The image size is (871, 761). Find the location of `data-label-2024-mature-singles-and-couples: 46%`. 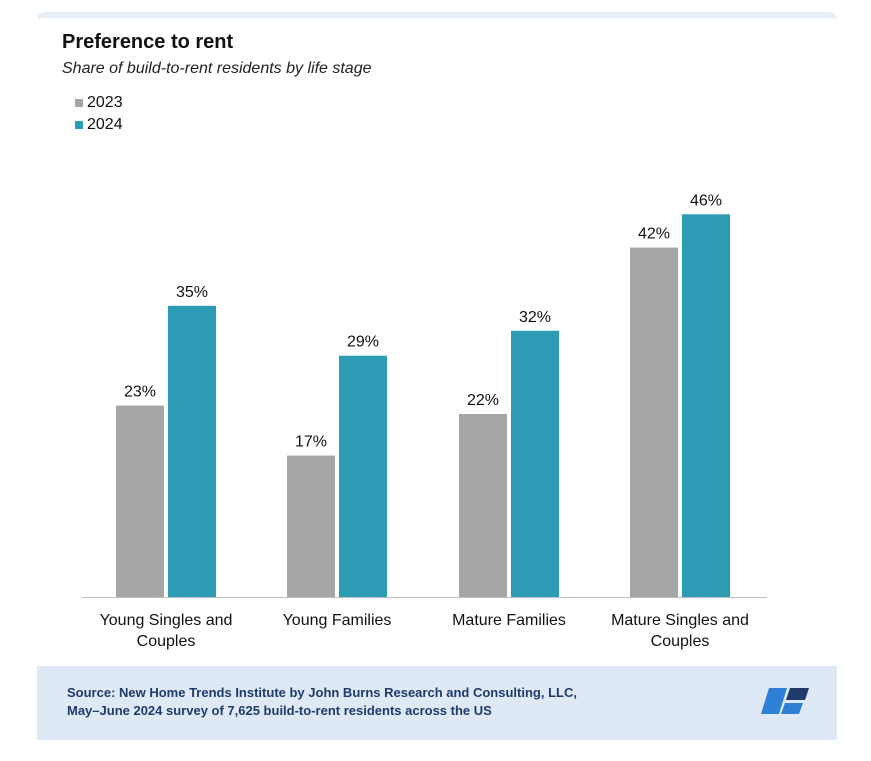

data-label-2024-mature-singles-and-couples: 46% is located at coordinates (706, 200).